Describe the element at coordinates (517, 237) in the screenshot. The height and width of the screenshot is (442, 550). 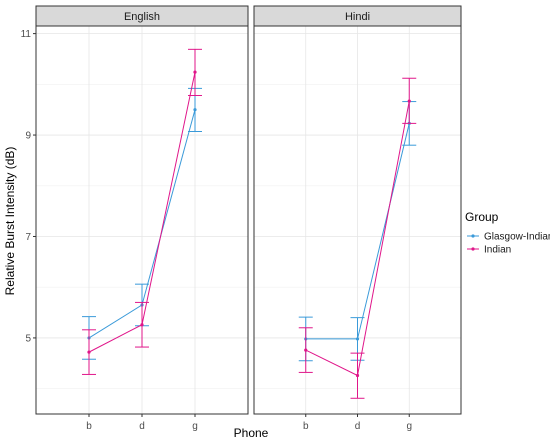
I see `legend-label: Glasgow-Indian` at that location.